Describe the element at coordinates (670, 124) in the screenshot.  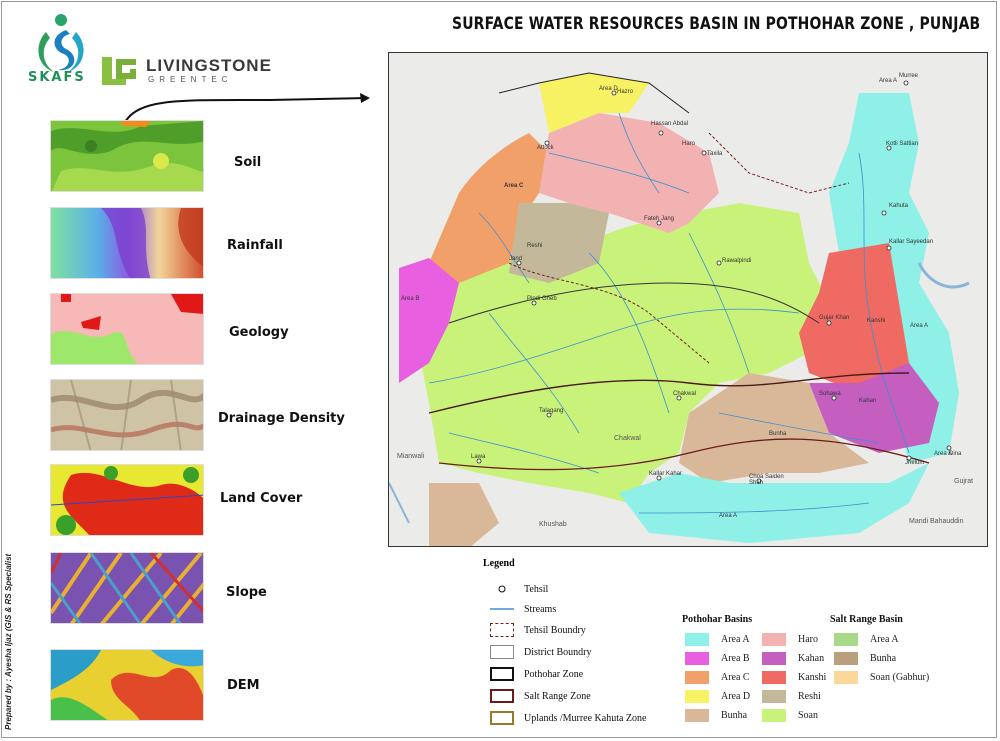
I see `place-label: Hassan Abdal` at that location.